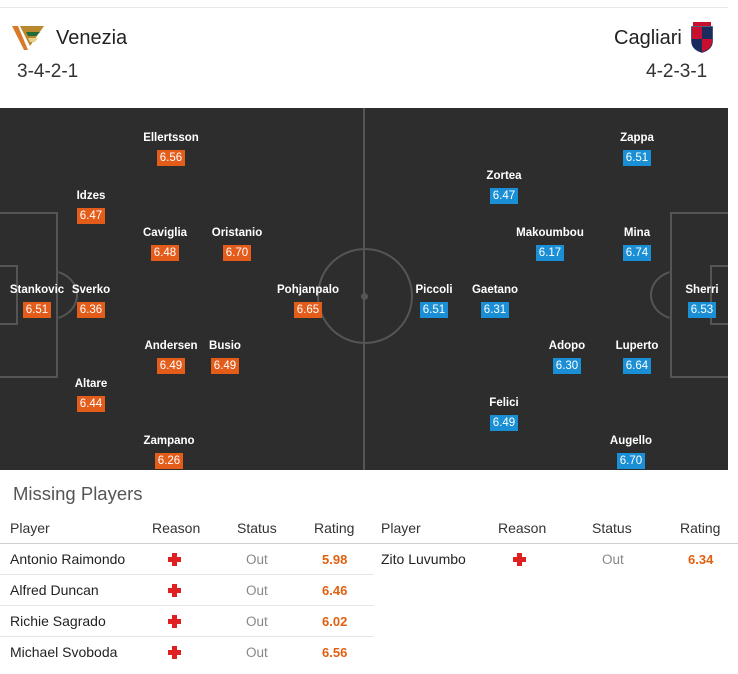 The width and height of the screenshot is (738, 674). I want to click on player-rating: 5.98, so click(335, 559).